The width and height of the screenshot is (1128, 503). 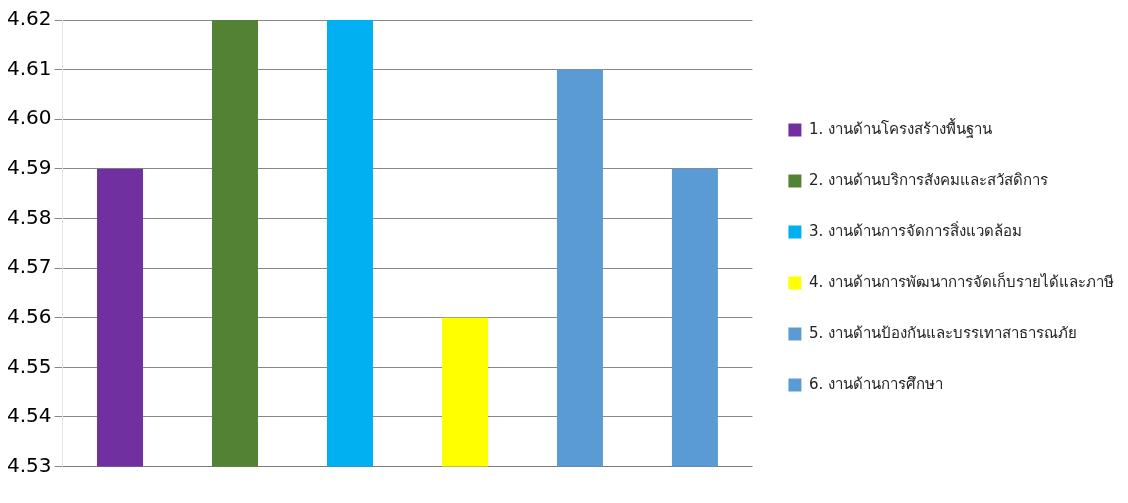 What do you see at coordinates (900, 127) in the screenshot?
I see `legend-label: 1. งานด้านโครงสร้างพื้นฐาน` at bounding box center [900, 127].